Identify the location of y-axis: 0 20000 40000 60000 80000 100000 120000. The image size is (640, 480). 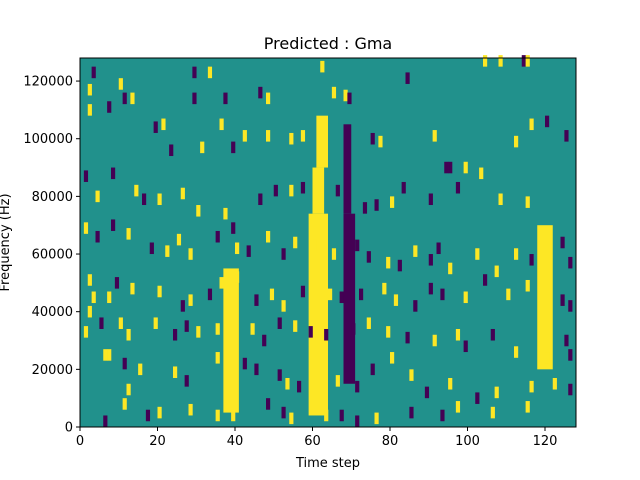
(51, 255).